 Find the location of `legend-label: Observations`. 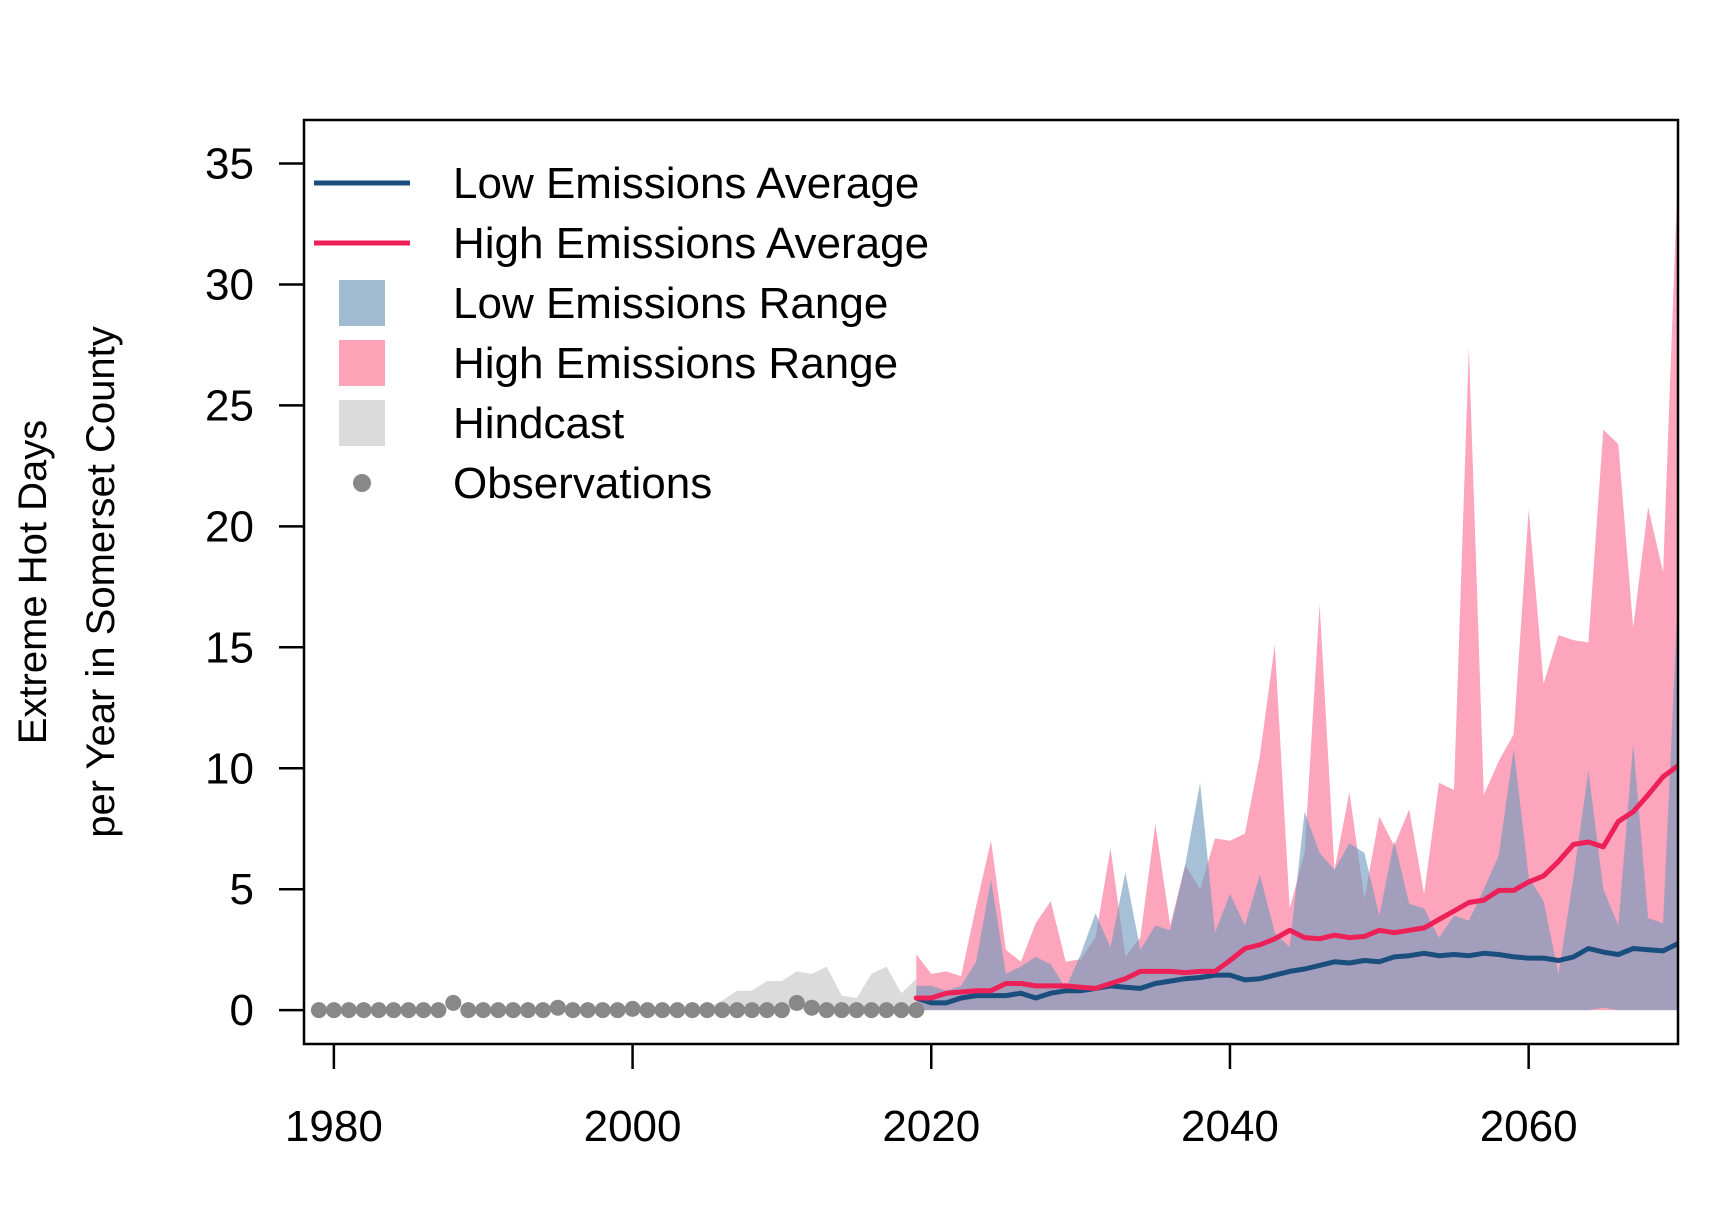

legend-label: Observations is located at coordinates (582, 483).